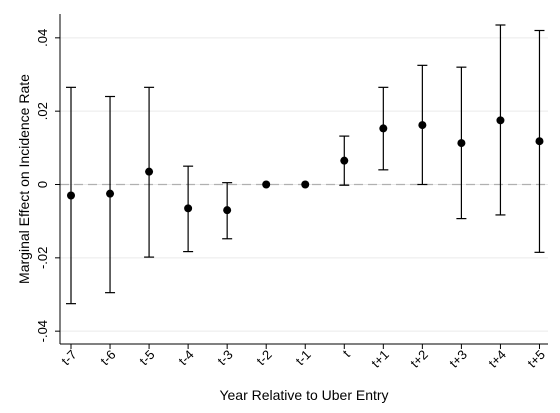  Describe the element at coordinates (263, 357) in the screenshot. I see `x-tick-label: t-2` at that location.